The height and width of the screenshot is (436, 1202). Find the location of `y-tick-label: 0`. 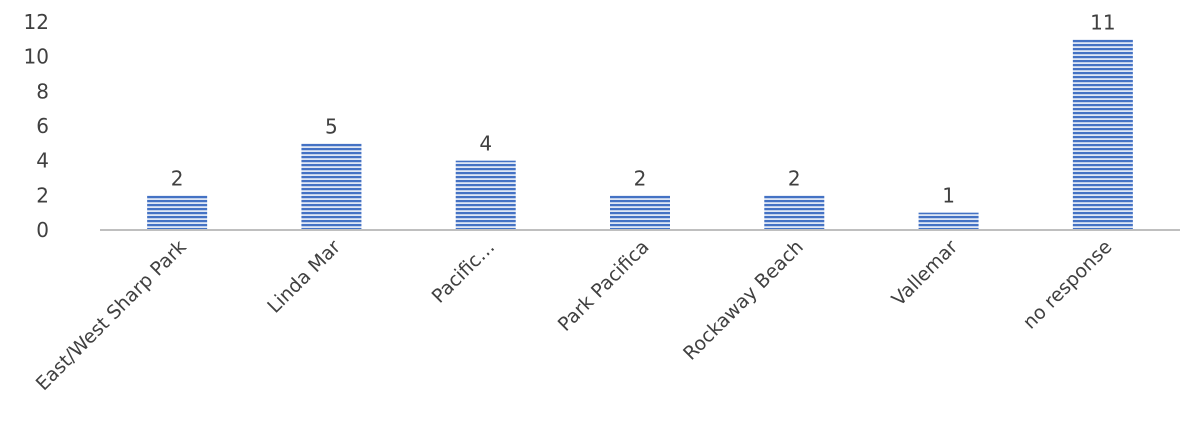

y-tick-label: 0 is located at coordinates (42, 230).